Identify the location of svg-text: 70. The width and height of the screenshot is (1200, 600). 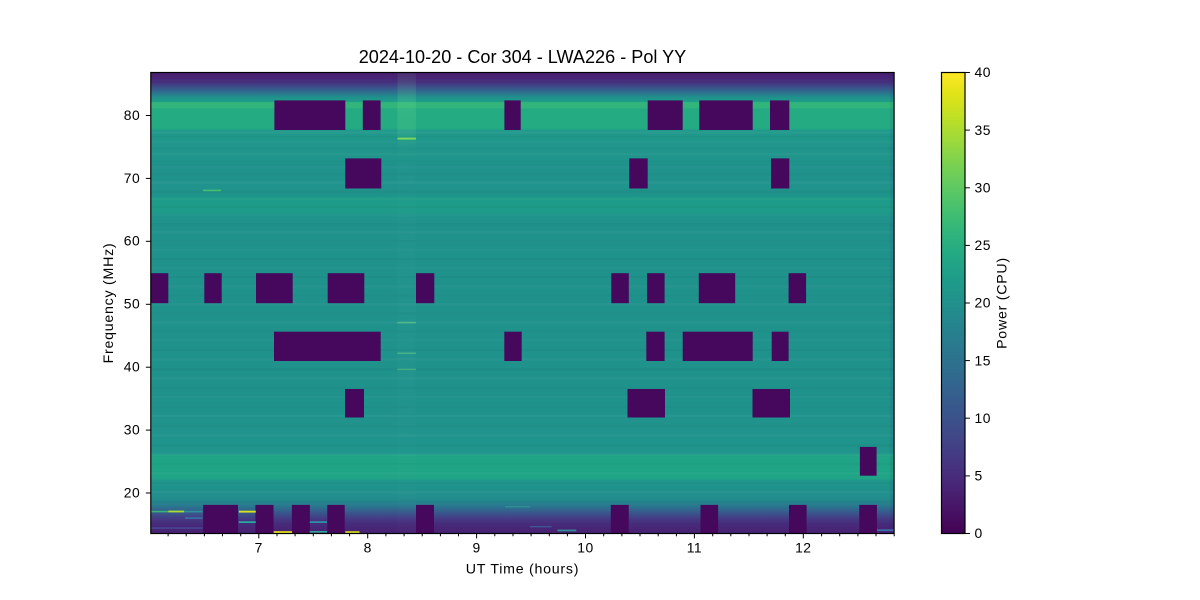
(132, 178).